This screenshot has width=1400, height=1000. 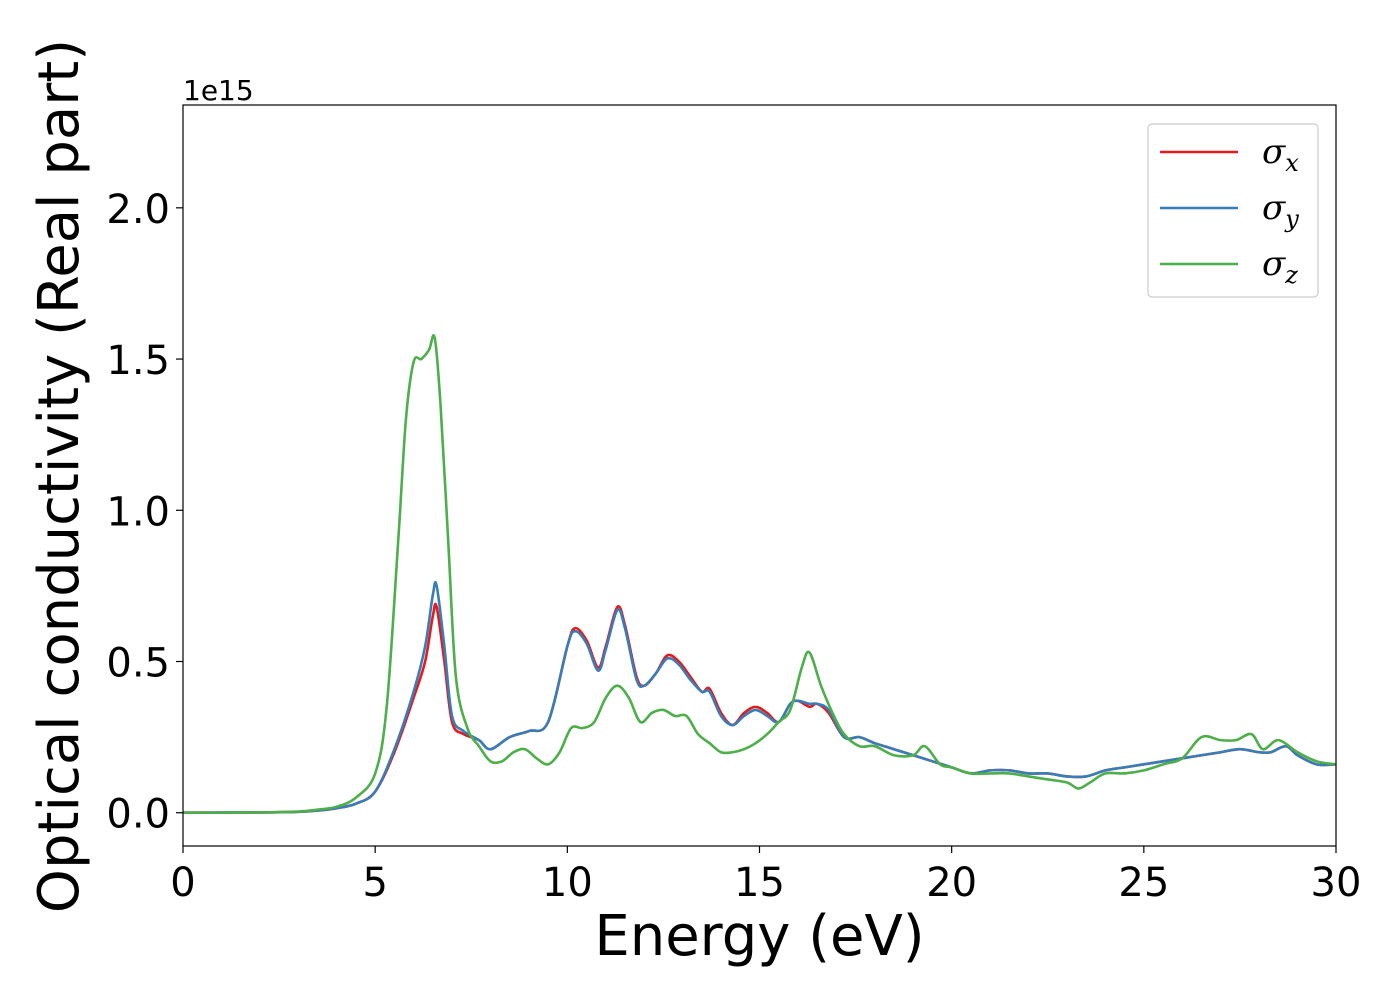 I want to click on x-tick-label: 10, so click(x=567, y=883).